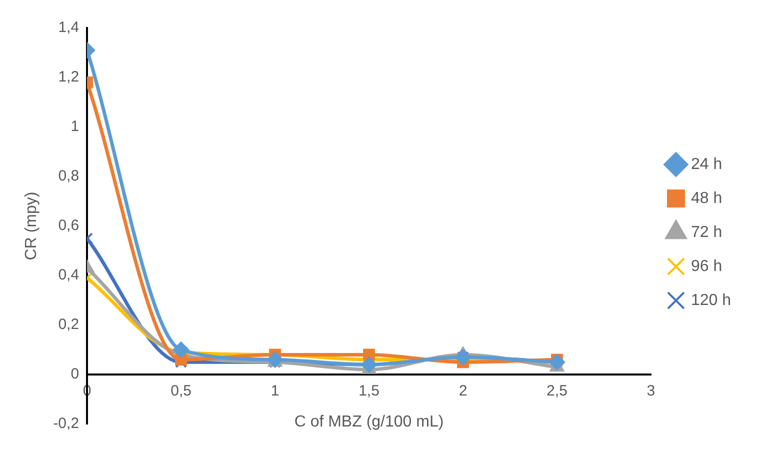 The height and width of the screenshot is (449, 759). What do you see at coordinates (75, 374) in the screenshot?
I see `y-tick-label: 0` at bounding box center [75, 374].